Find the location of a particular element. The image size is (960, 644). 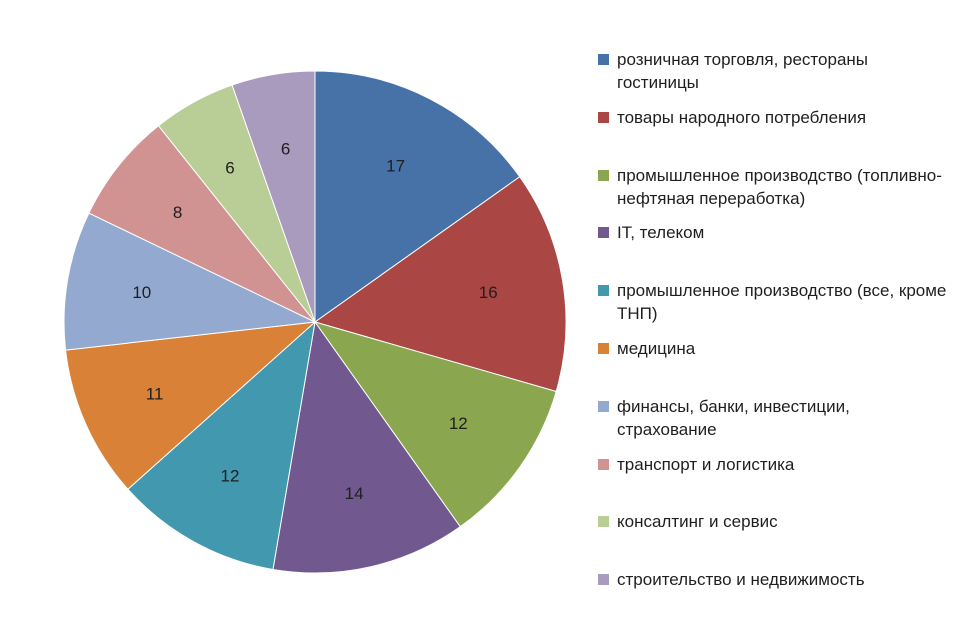

legend-item: IT, телеком is located at coordinates (772, 232).